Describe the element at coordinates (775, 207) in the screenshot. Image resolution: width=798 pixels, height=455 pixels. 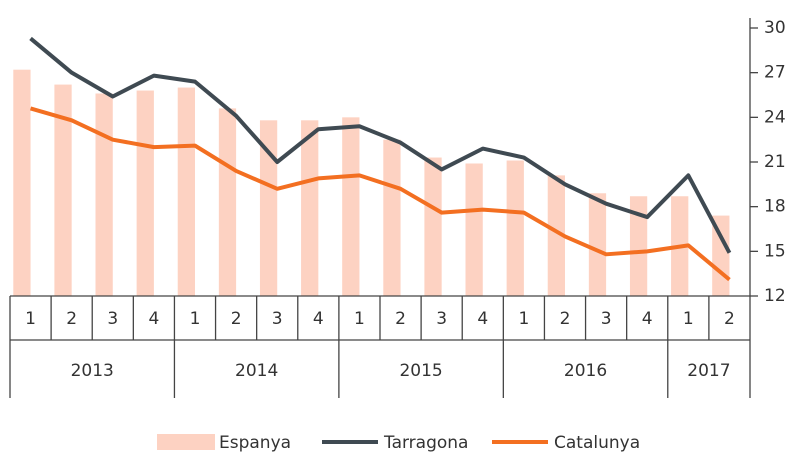
I see `y-tick-label: 18` at that location.